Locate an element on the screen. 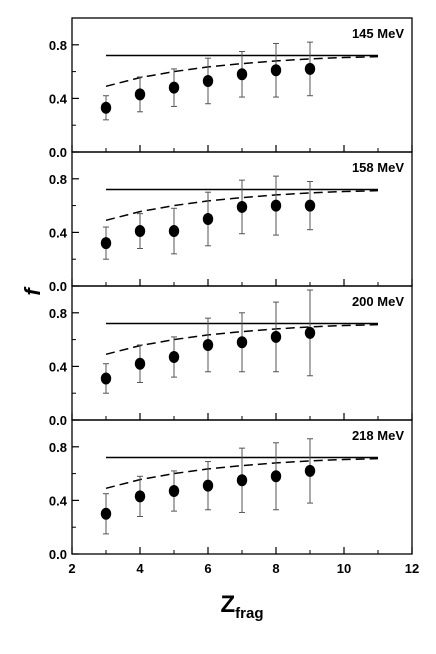 The width and height of the screenshot is (436, 654). panel-3-dashed-curve is located at coordinates (242, 339).